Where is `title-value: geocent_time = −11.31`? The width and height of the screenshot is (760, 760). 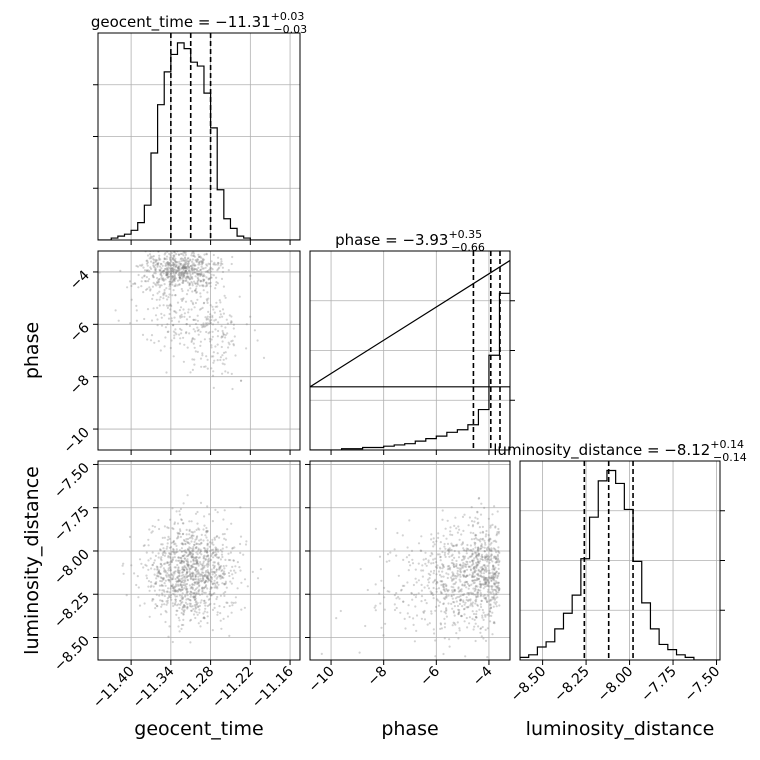
title-value: geocent_time = −11.31 is located at coordinates (181, 22).